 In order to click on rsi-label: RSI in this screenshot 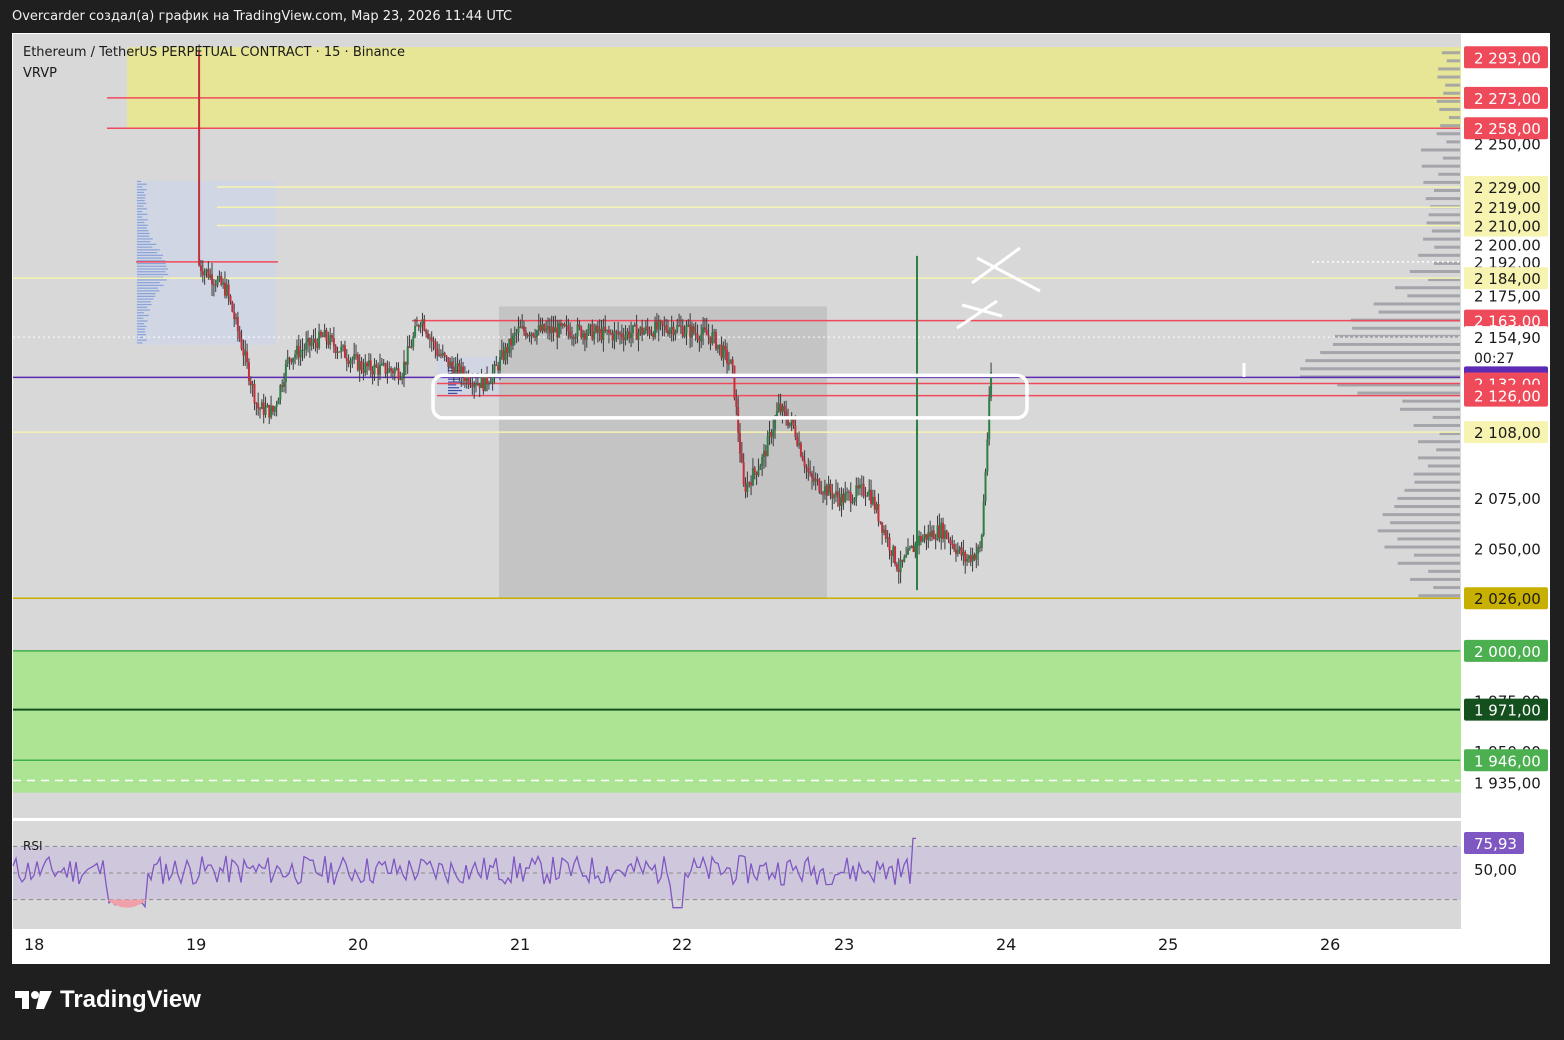, I will do `click(33, 846)`.